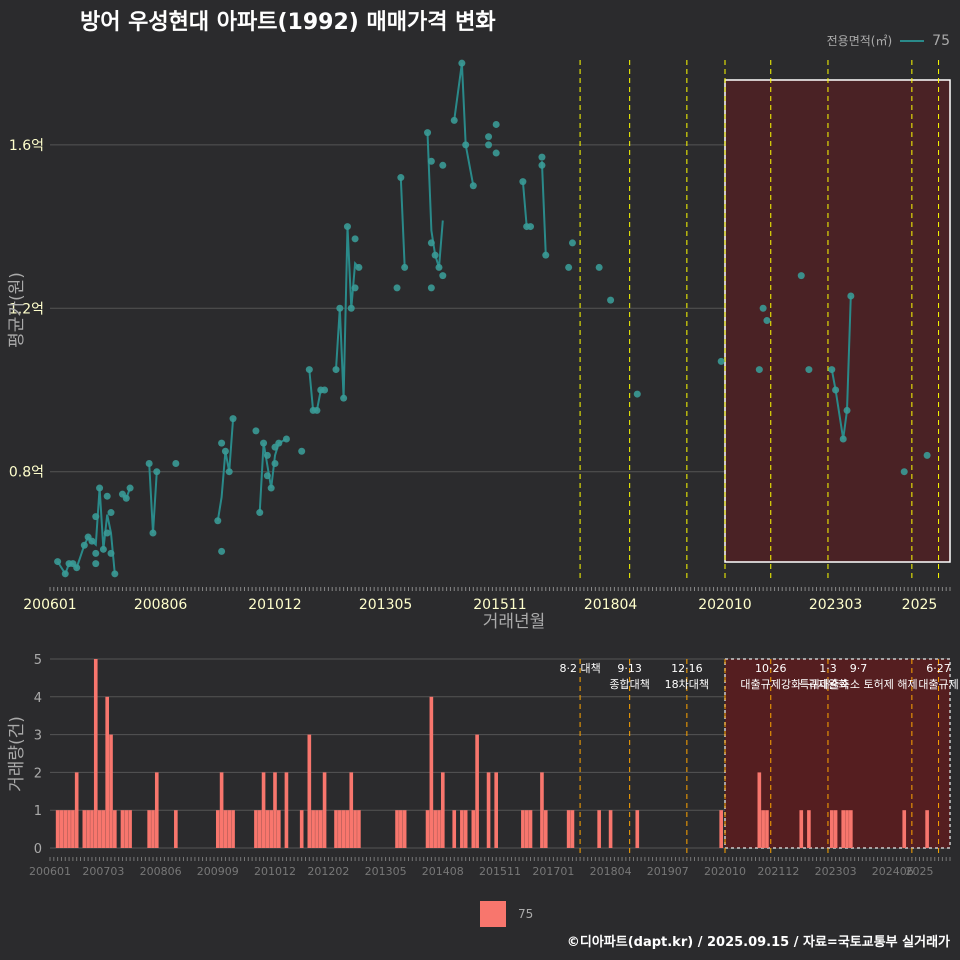  Describe the element at coordinates (553, 871) in the screenshot. I see `bar-x-tick-label: 201701` at that location.